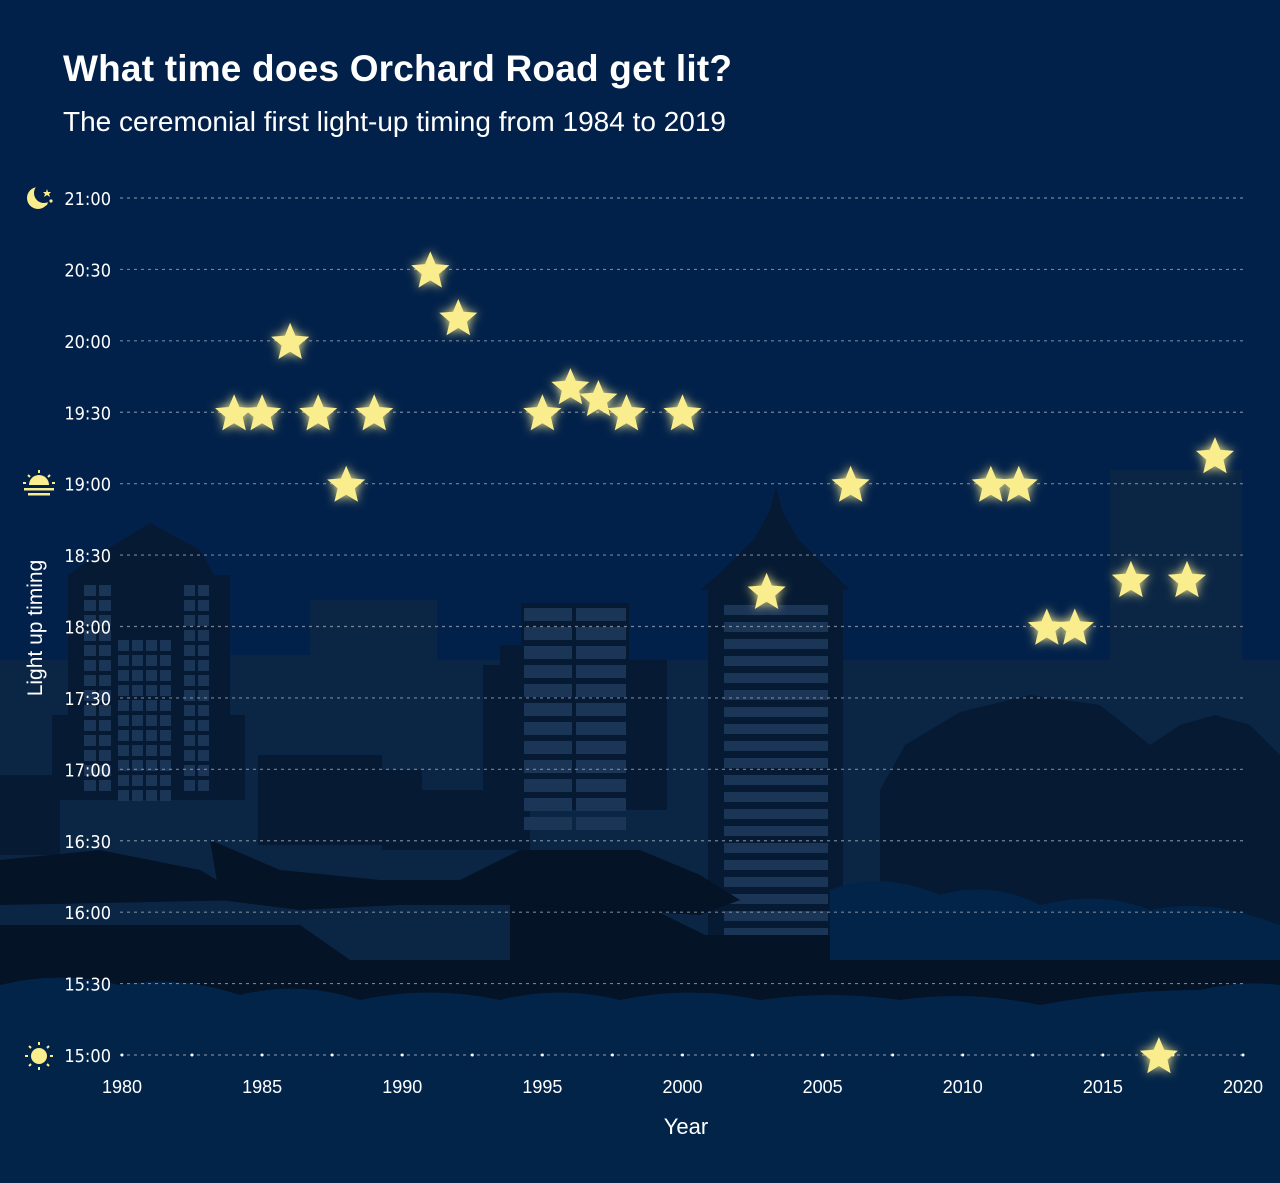  I want to click on y-tick-label: 18:00, so click(87, 628).